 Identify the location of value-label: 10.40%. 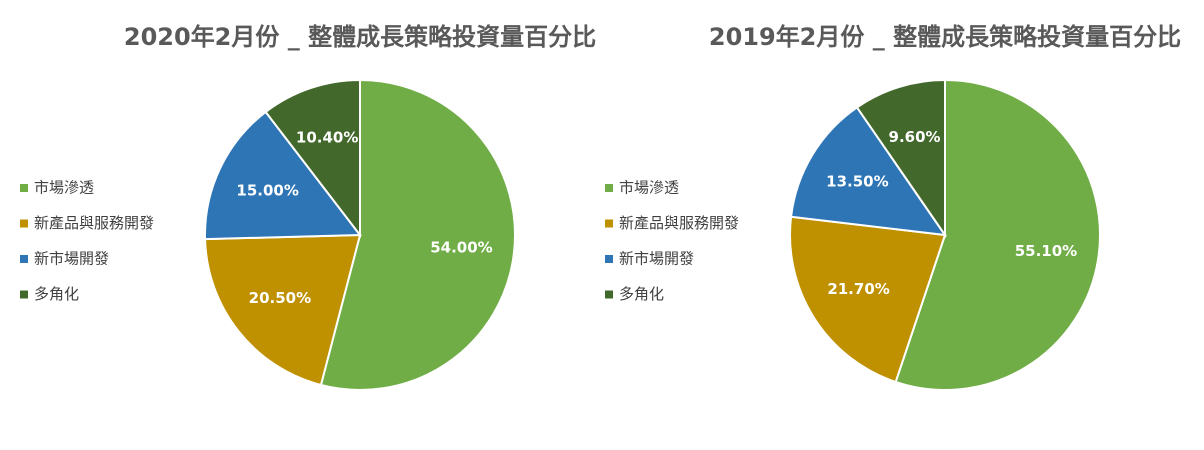
(327, 138).